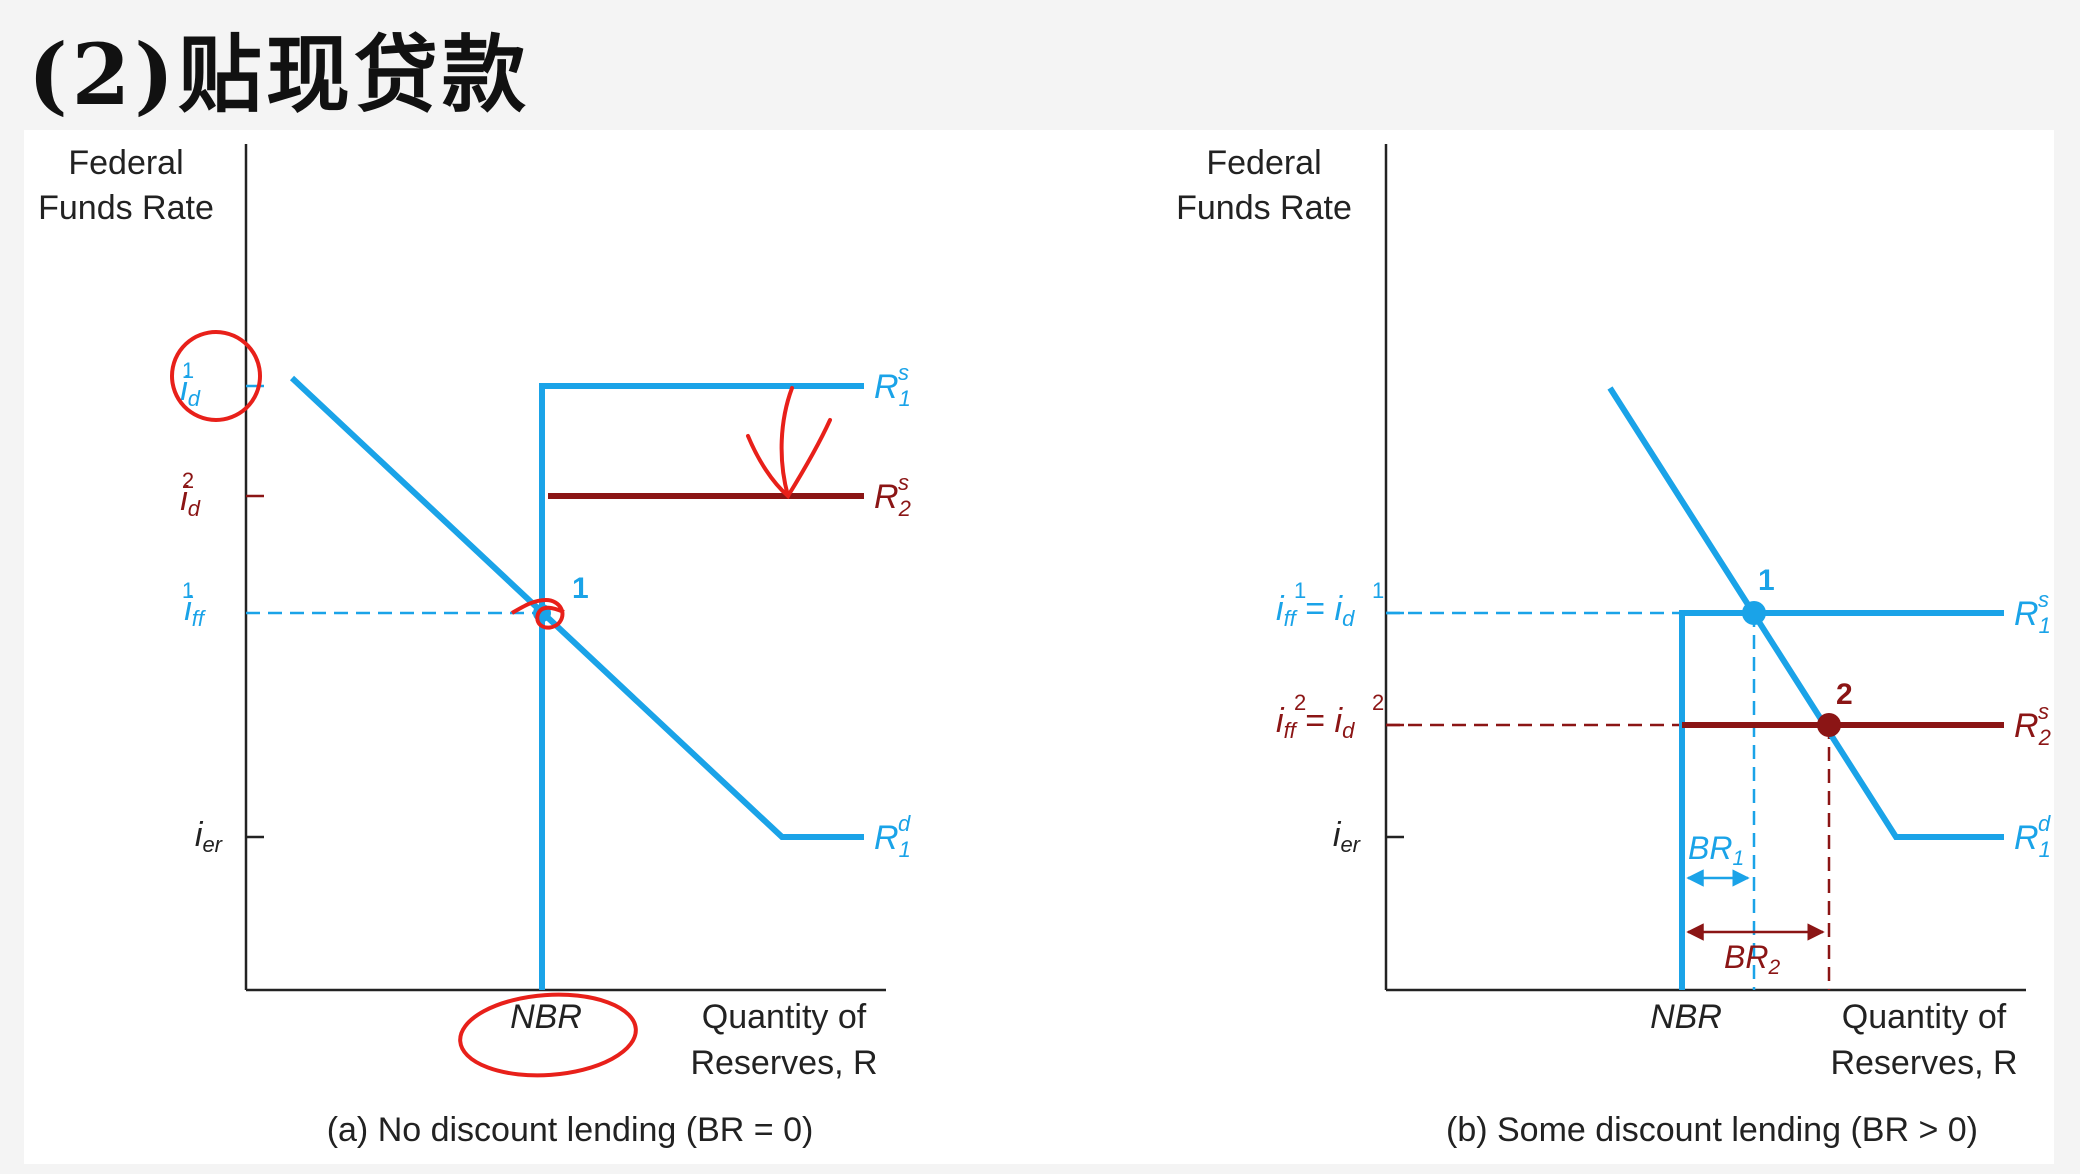 Image resolution: width=2080 pixels, height=1174 pixels. I want to click on panel-b-label-eq1-sup-right: 1, so click(1378, 590).